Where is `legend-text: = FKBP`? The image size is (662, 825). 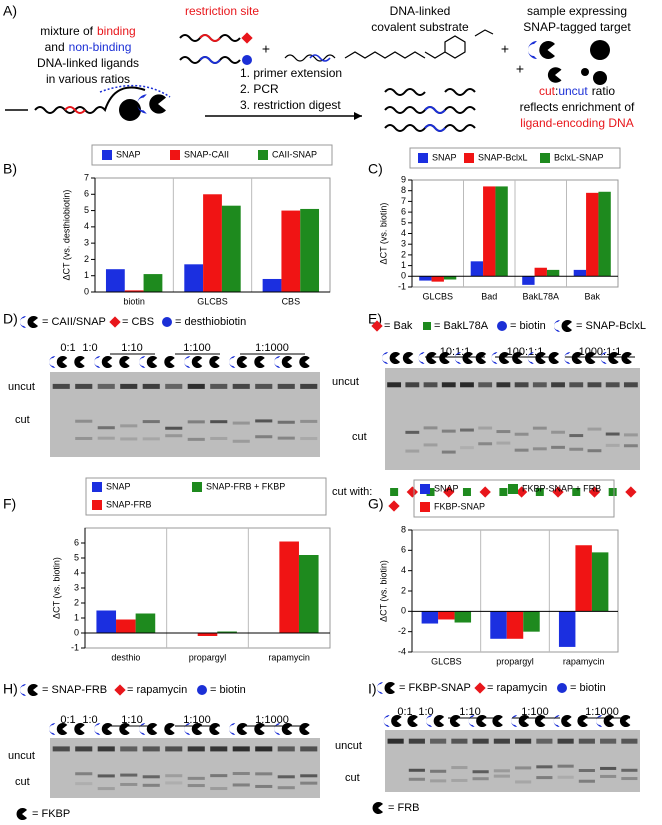 legend-text: = FKBP is located at coordinates (51, 814).